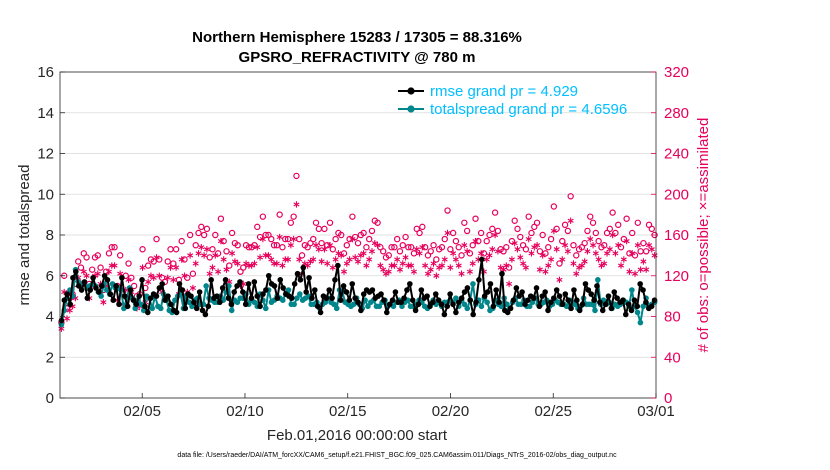 This screenshot has height=470, width=830. Describe the element at coordinates (676, 154) in the screenshot. I see `y2-tick-label: 240` at that location.